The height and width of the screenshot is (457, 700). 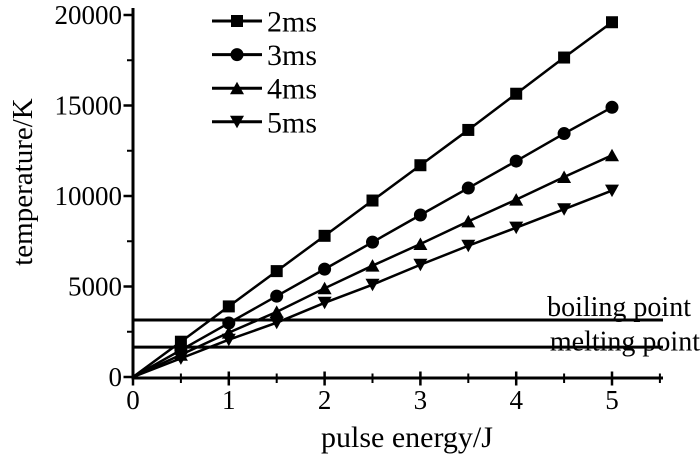 I want to click on legend-marker-3ms, so click(x=237, y=55).